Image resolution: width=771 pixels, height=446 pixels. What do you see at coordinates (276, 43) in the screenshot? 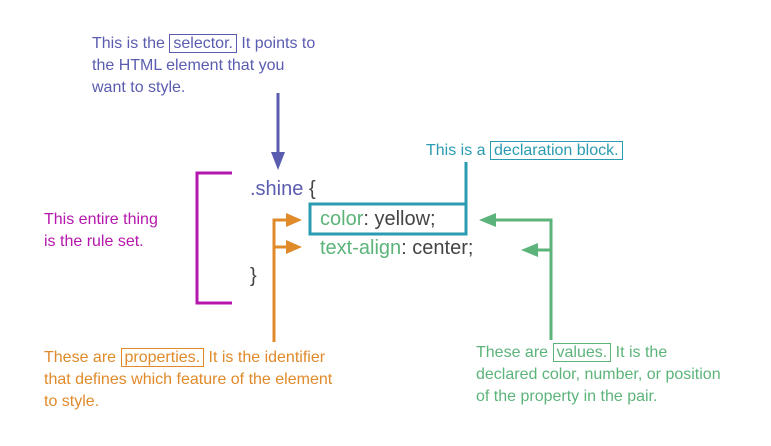
I see `selector-note-line1-rest: It points to` at bounding box center [276, 43].